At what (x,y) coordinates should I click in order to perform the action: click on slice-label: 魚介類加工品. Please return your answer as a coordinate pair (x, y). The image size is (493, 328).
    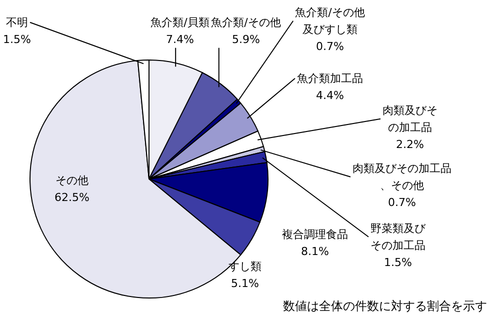
    Looking at the image, I should click on (330, 78).